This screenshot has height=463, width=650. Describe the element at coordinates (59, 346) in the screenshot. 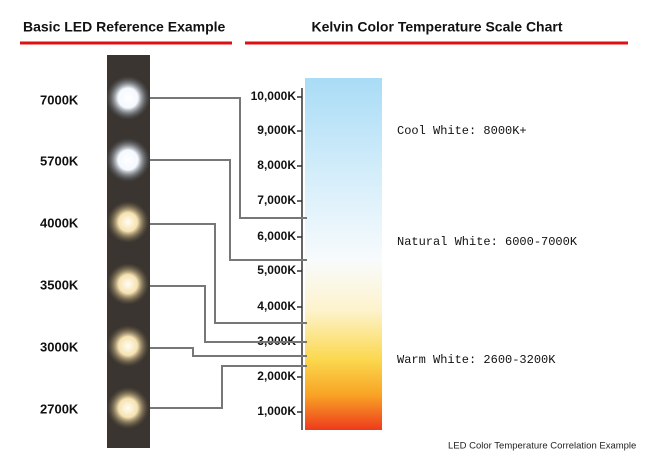

I see `led-label: 3000K` at that location.